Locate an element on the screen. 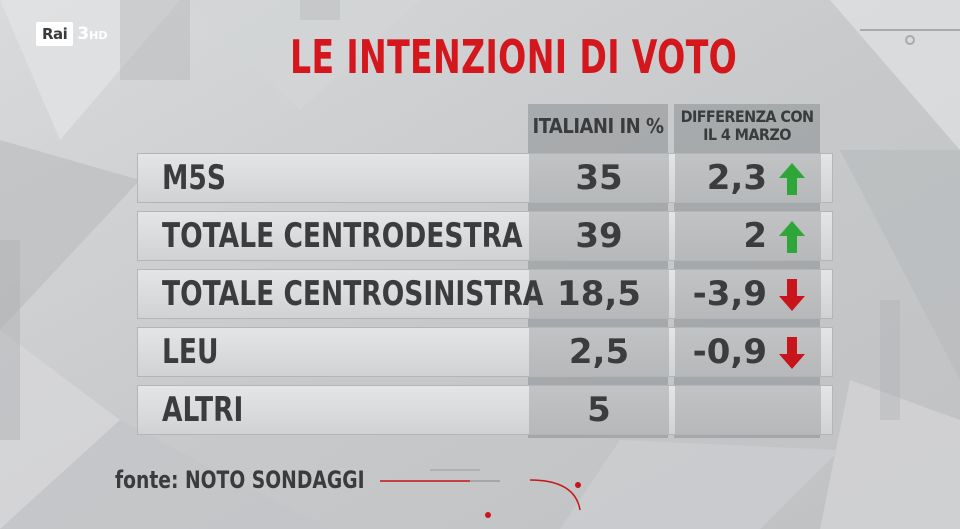 Image resolution: width=960 pixels, height=529 pixels. column-header-diff-line2: IL 4 MARZO is located at coordinates (747, 134).